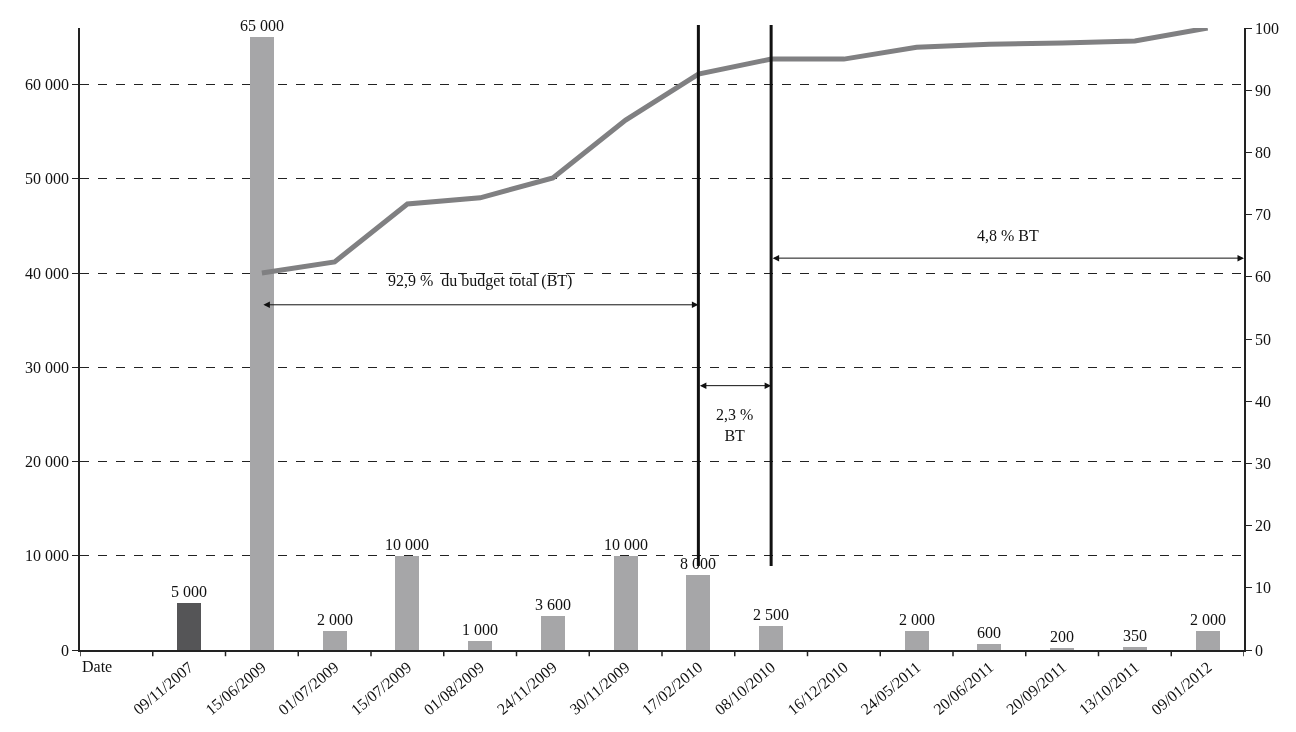 The width and height of the screenshot is (1296, 732). I want to click on y2-tick-label: 80, so click(1262, 152).